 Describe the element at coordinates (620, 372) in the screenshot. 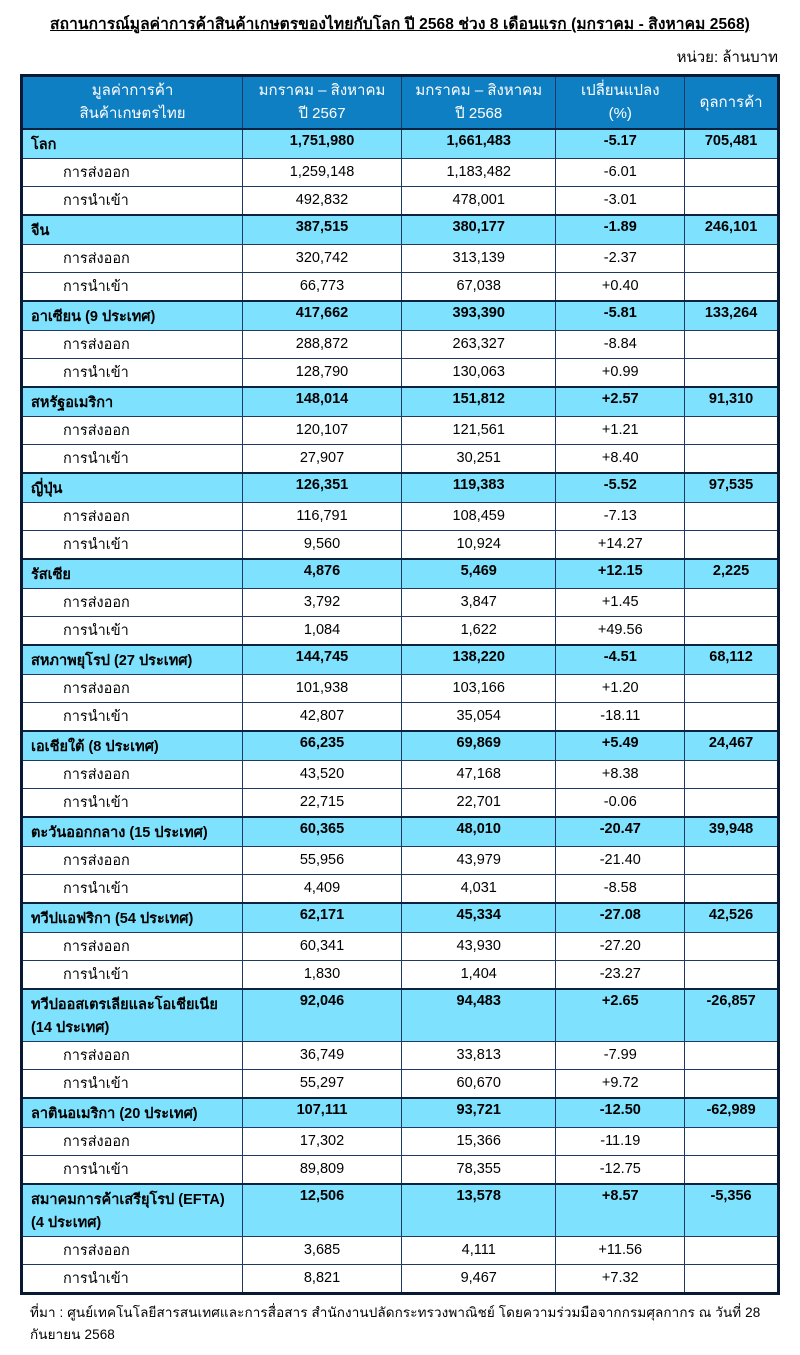

I see `change-percent: +0.99` at that location.